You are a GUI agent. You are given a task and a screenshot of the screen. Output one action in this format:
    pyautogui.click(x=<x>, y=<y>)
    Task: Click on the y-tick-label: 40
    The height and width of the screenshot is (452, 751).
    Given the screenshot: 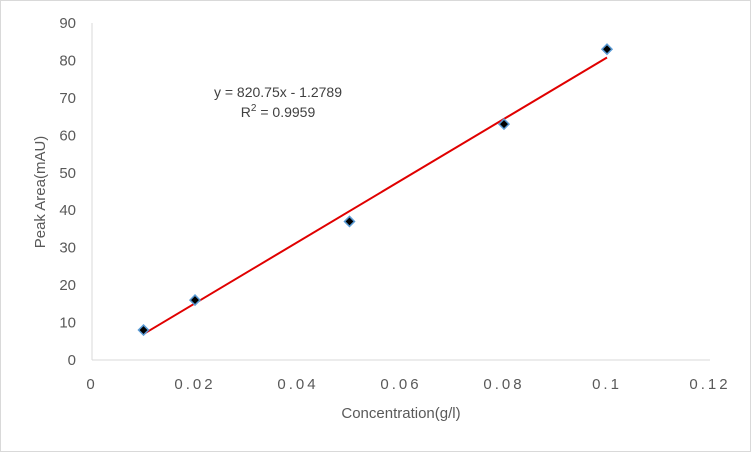 What is the action you would take?
    pyautogui.click(x=67, y=210)
    